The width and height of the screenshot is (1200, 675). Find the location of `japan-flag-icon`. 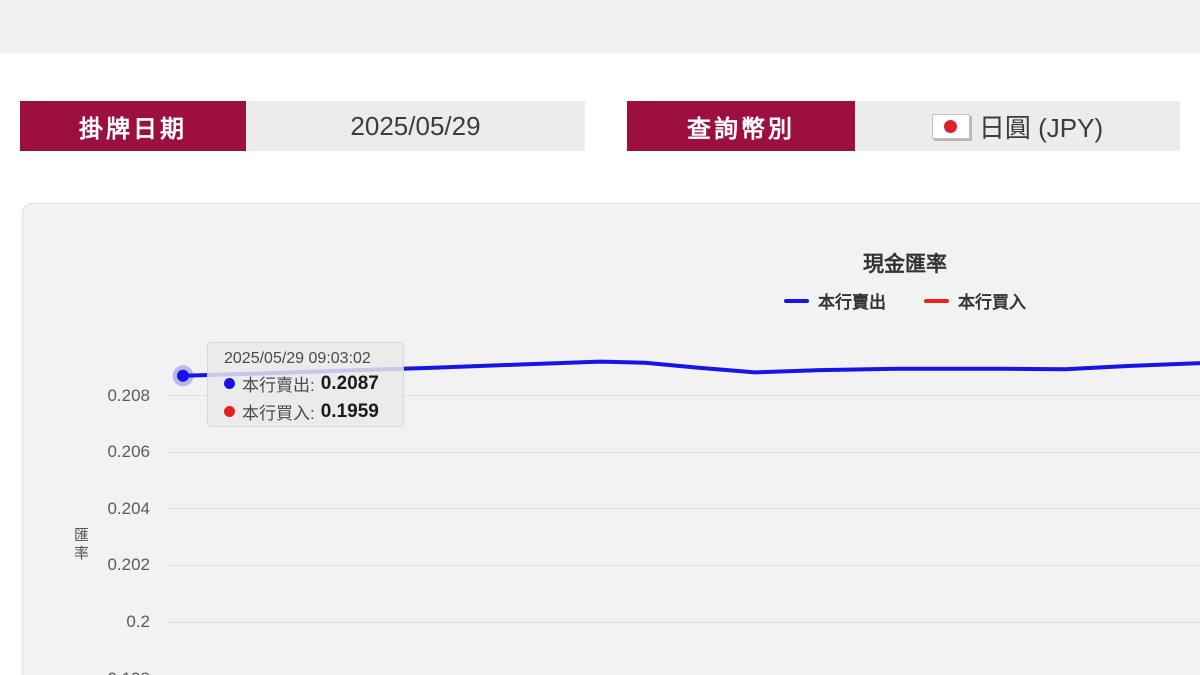

japan-flag-icon is located at coordinates (950, 126).